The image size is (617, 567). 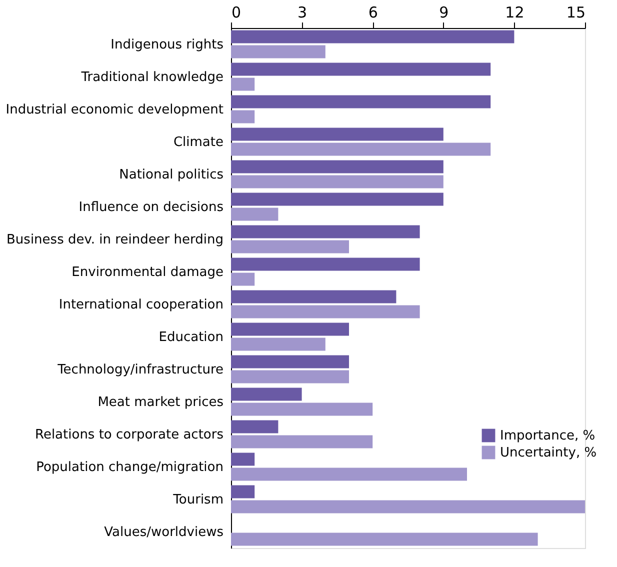 What do you see at coordinates (161, 402) in the screenshot?
I see `y-tick-label: Meat market prices` at bounding box center [161, 402].